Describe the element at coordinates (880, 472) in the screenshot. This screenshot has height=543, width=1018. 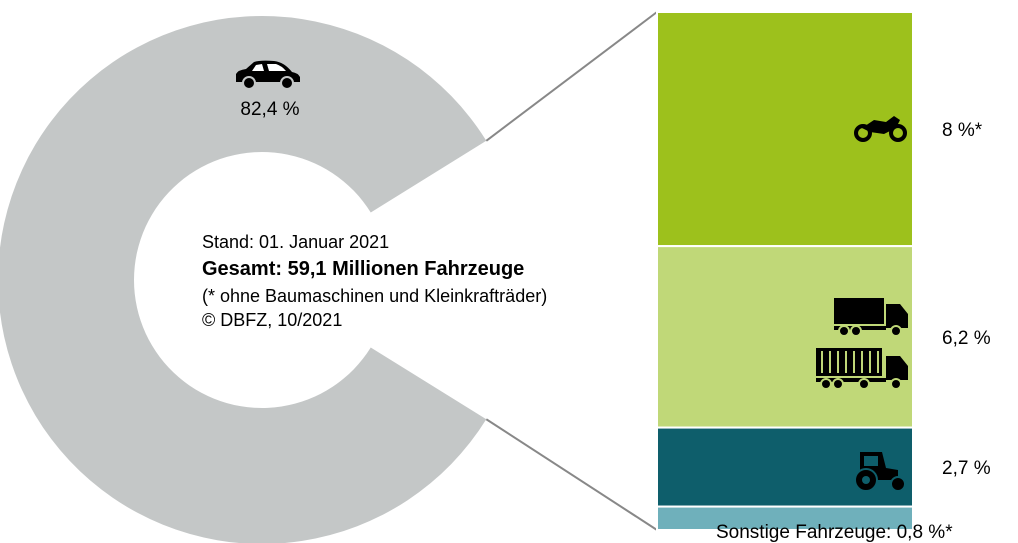
I see `tractor-icon` at that location.